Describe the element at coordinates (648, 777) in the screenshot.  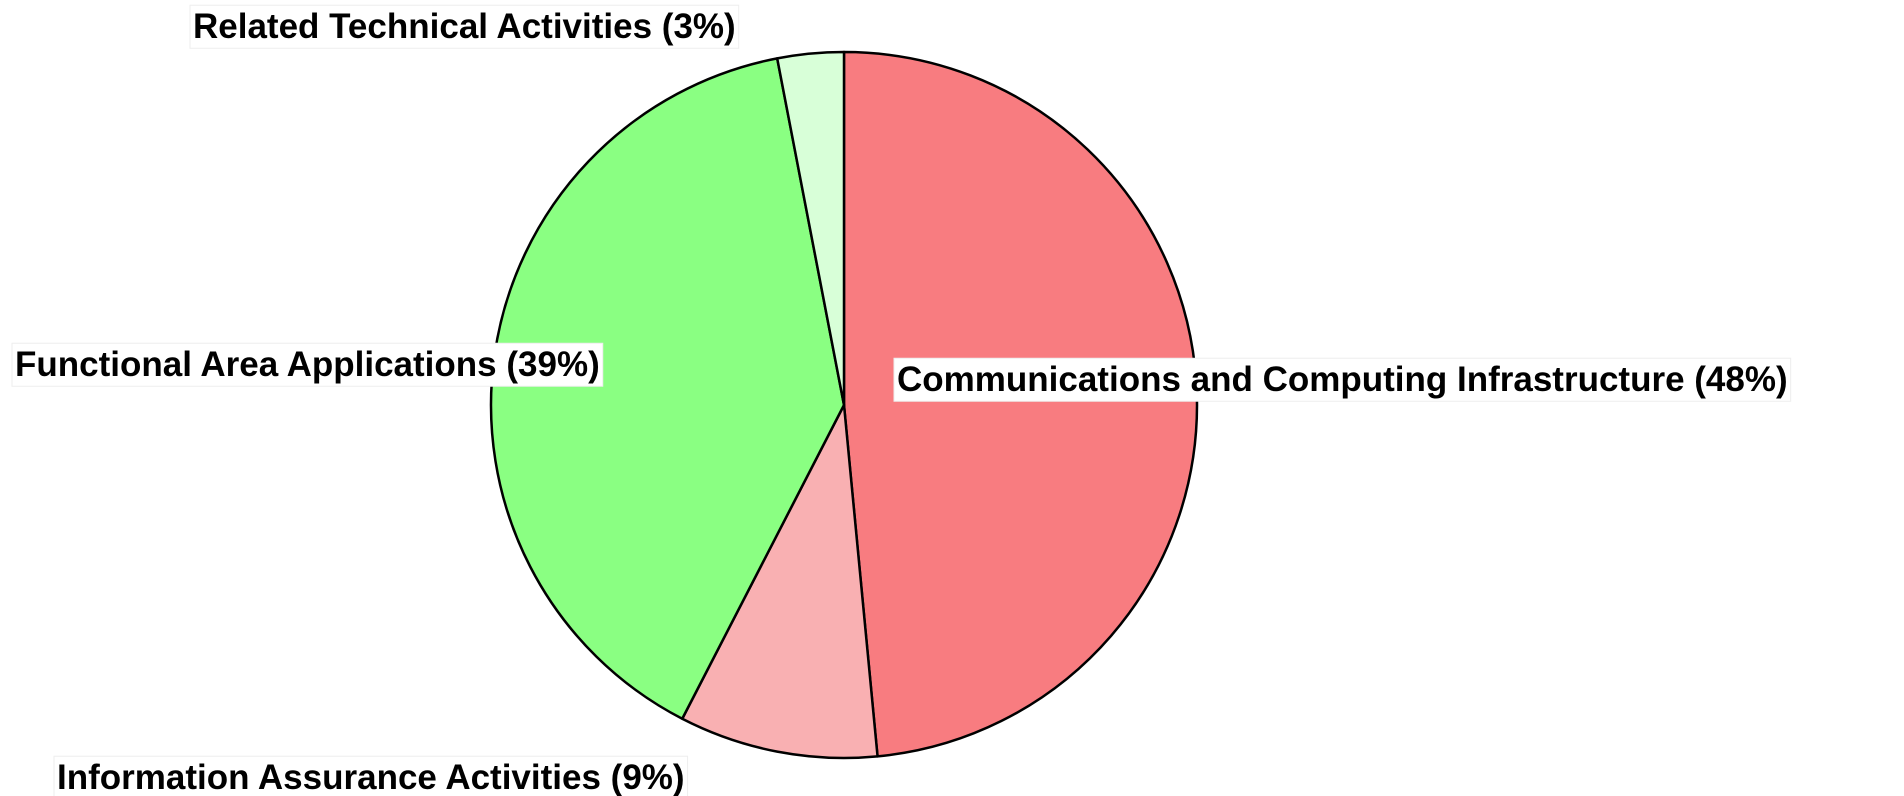
I see `value-label: (9%)` at that location.